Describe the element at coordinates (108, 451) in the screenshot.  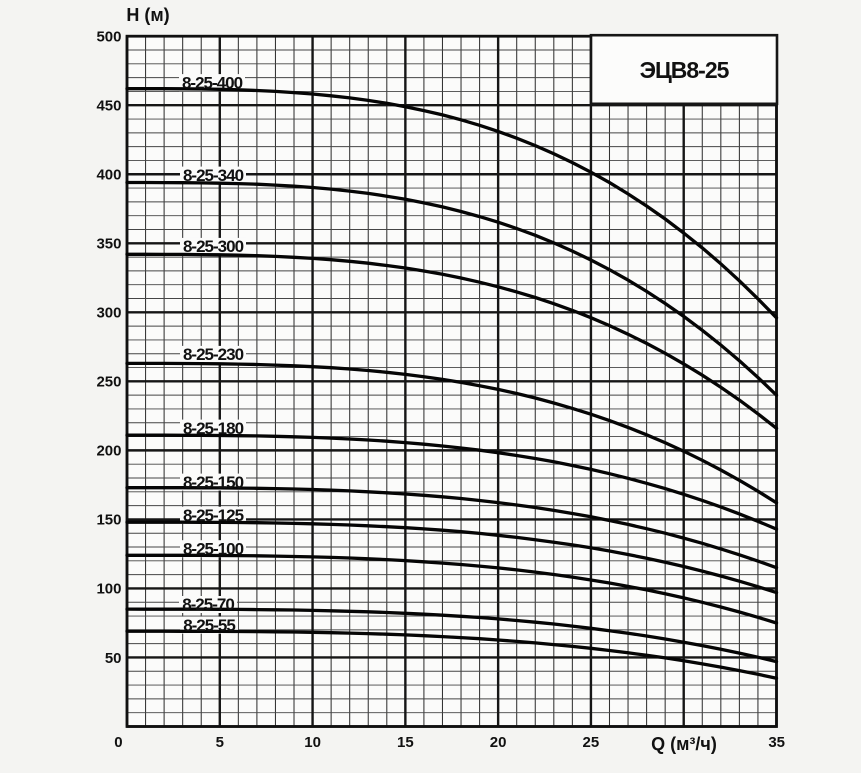
I see `svg-text: 200` at that location.